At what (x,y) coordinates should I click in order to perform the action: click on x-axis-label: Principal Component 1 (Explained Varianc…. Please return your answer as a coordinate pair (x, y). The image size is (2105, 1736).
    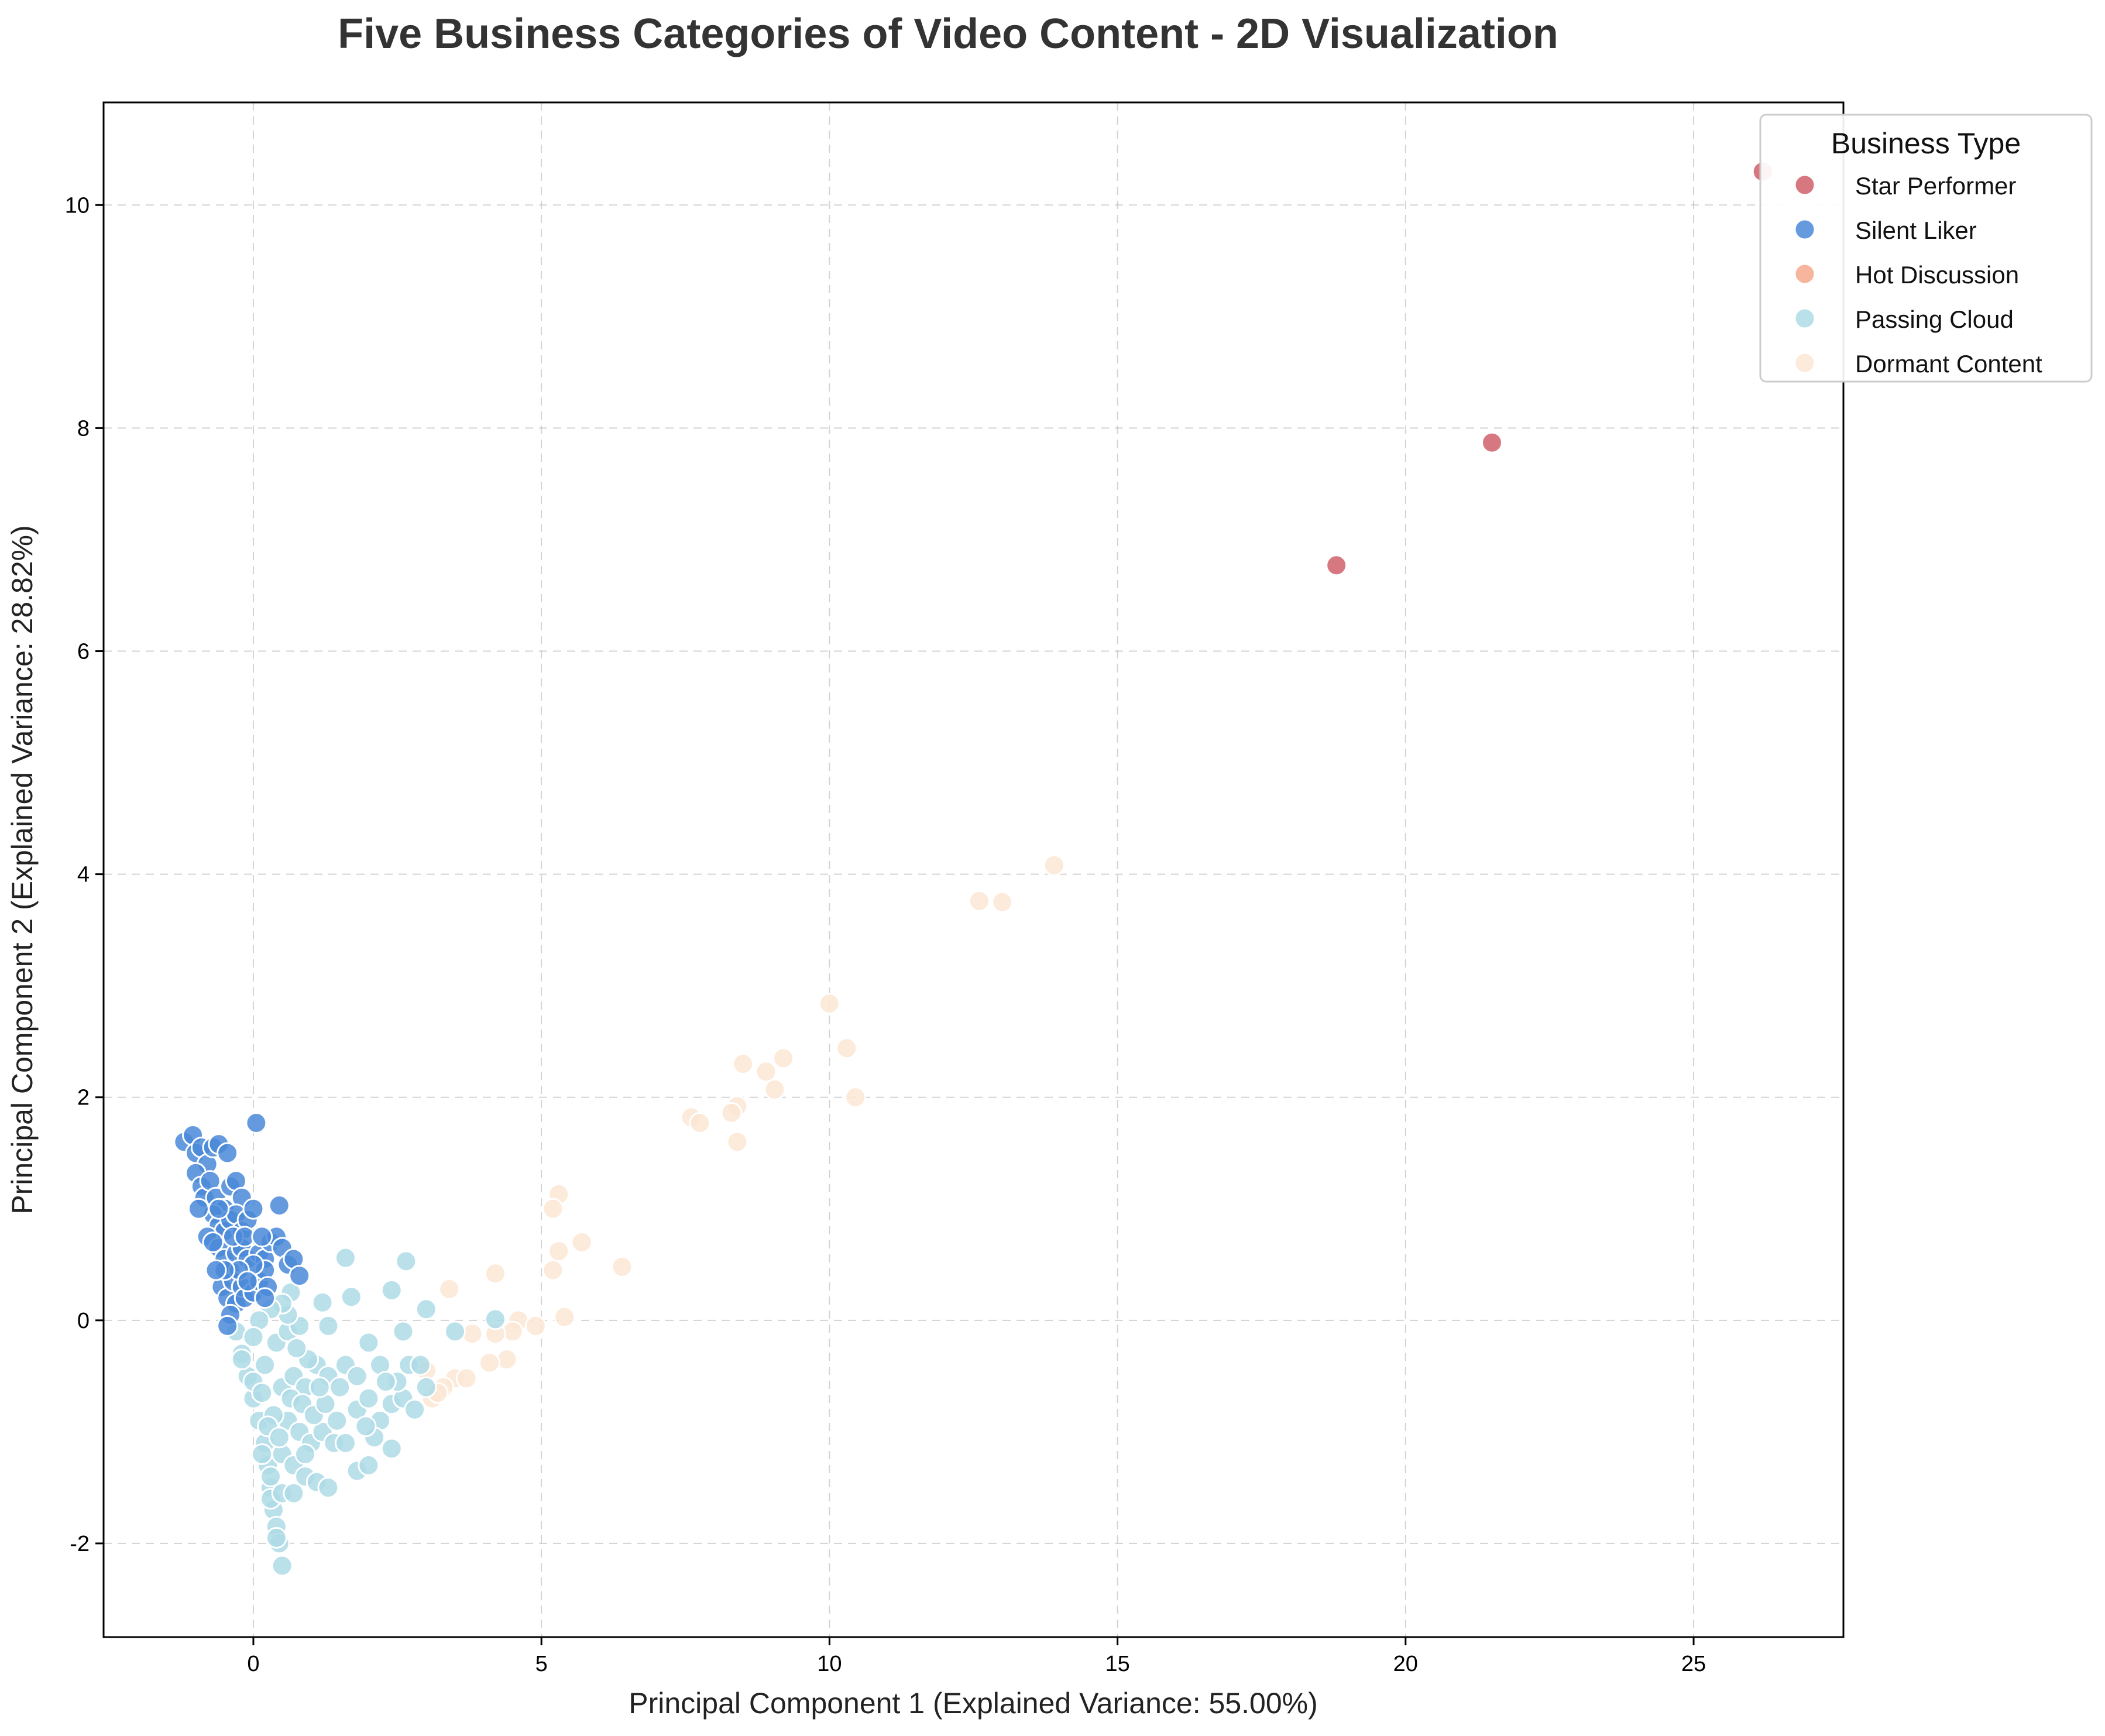
    Looking at the image, I should click on (973, 1704).